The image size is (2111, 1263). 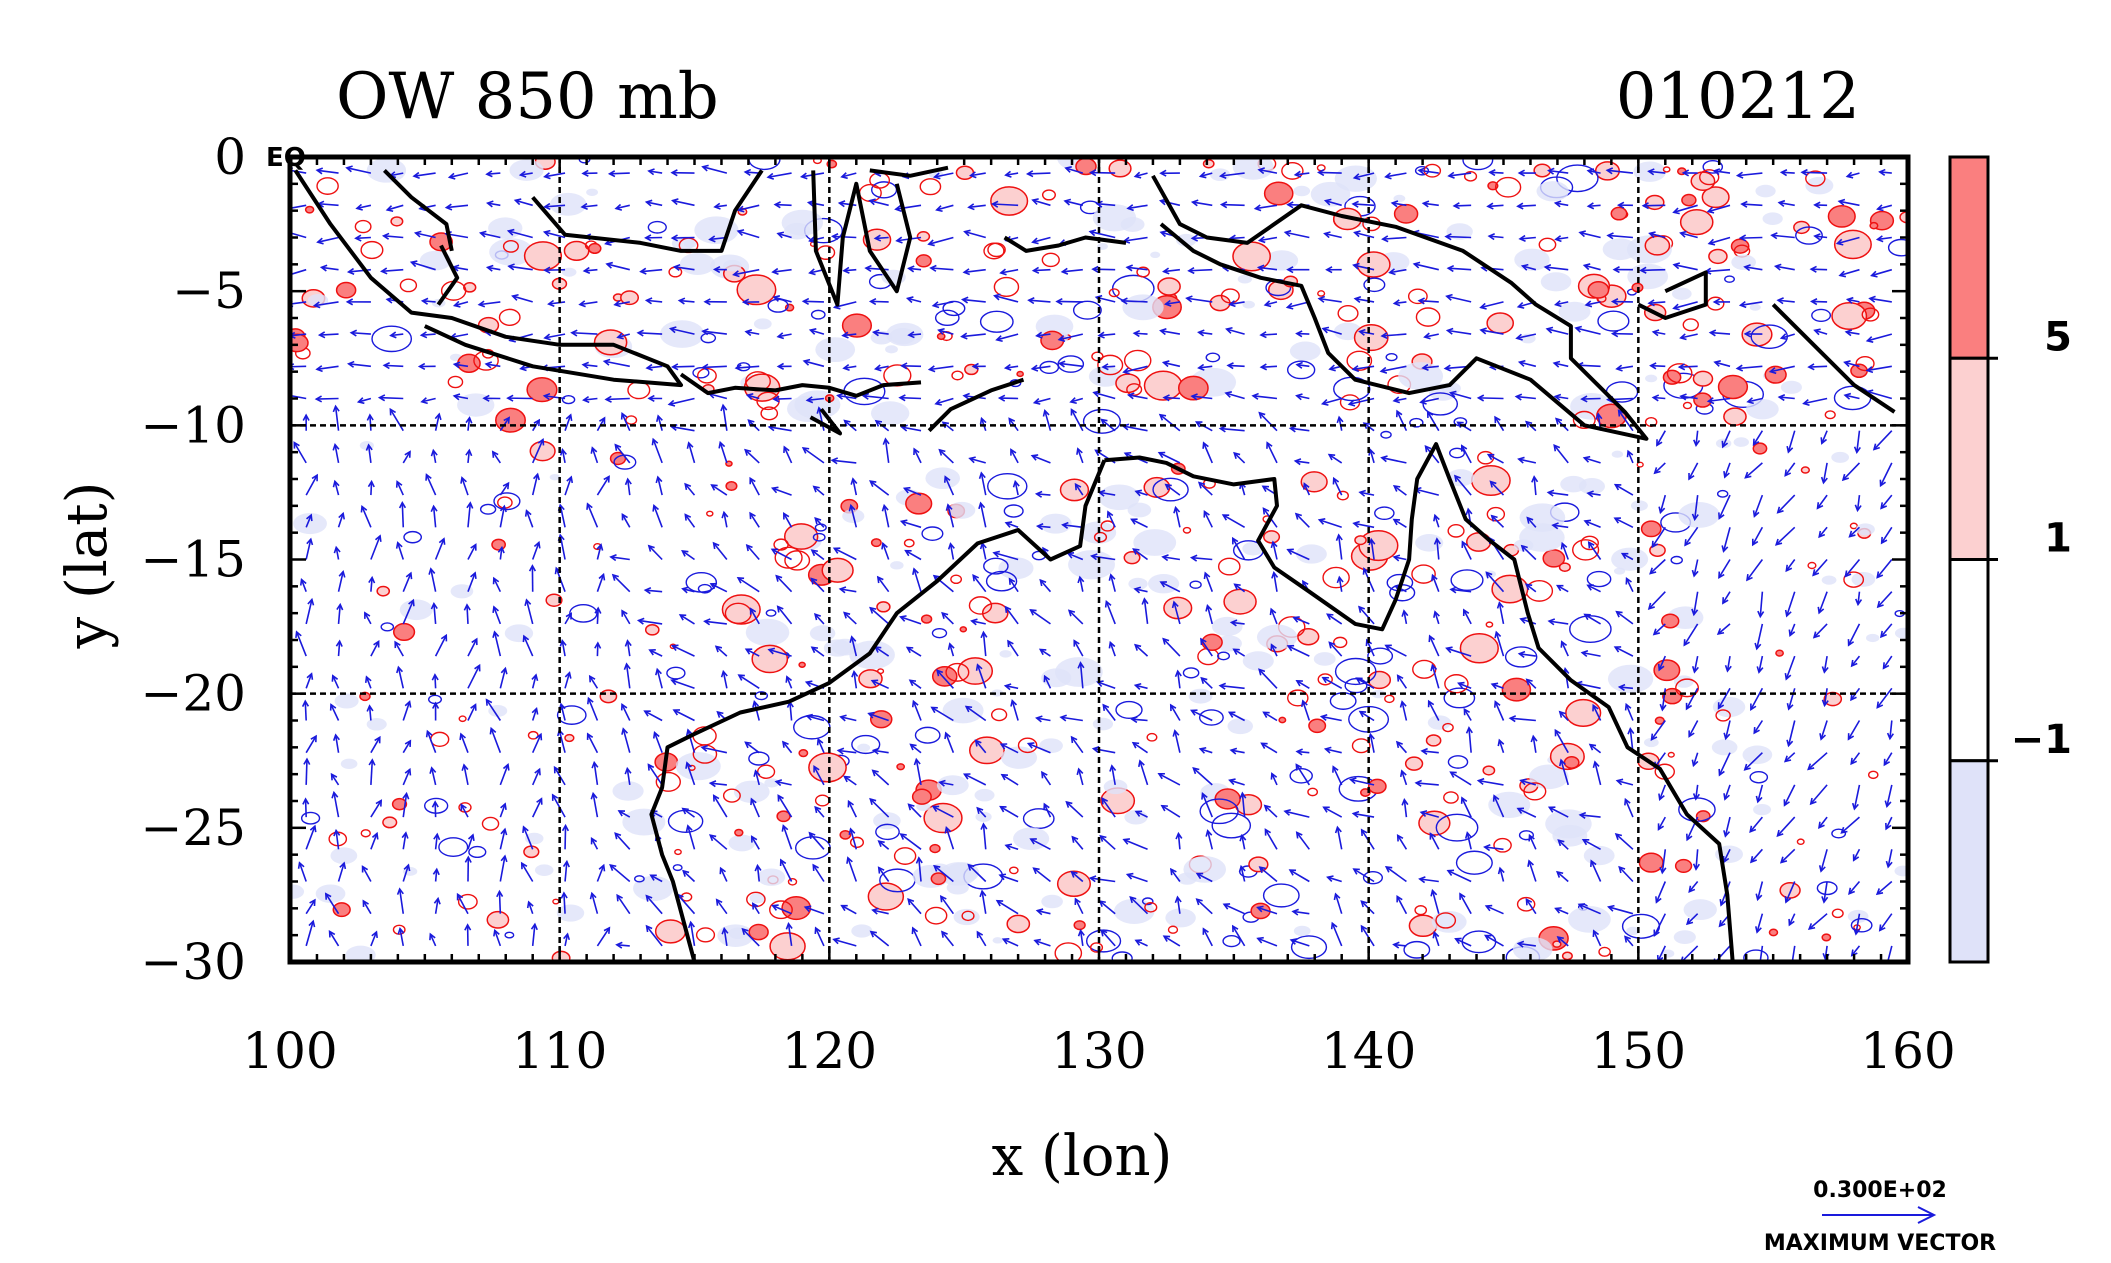 What do you see at coordinates (383, 591) in the screenshot?
I see `ow-positive-region` at bounding box center [383, 591].